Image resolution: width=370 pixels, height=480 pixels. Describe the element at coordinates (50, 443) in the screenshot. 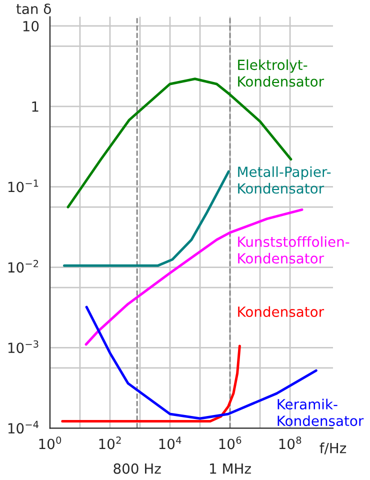

I see `x-tick-label: 10$^{0}$` at that location.